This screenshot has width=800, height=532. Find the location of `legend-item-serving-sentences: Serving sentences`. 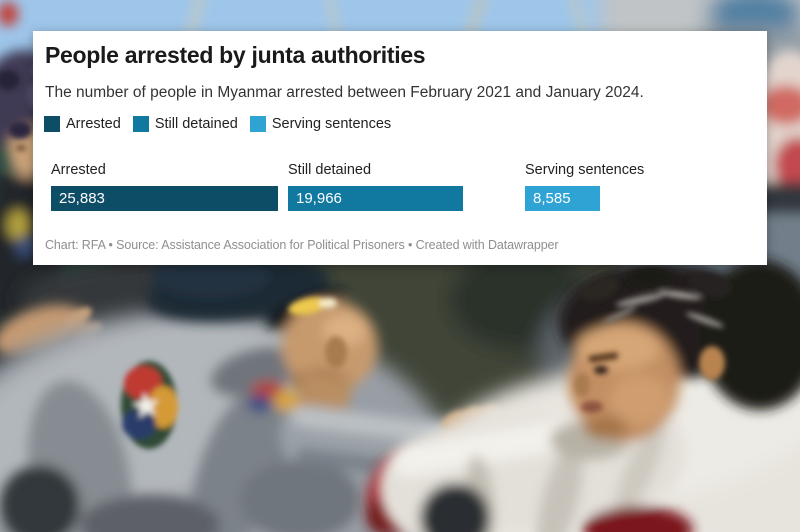

legend-item-serving-sentences: Serving sentences is located at coordinates (320, 124).